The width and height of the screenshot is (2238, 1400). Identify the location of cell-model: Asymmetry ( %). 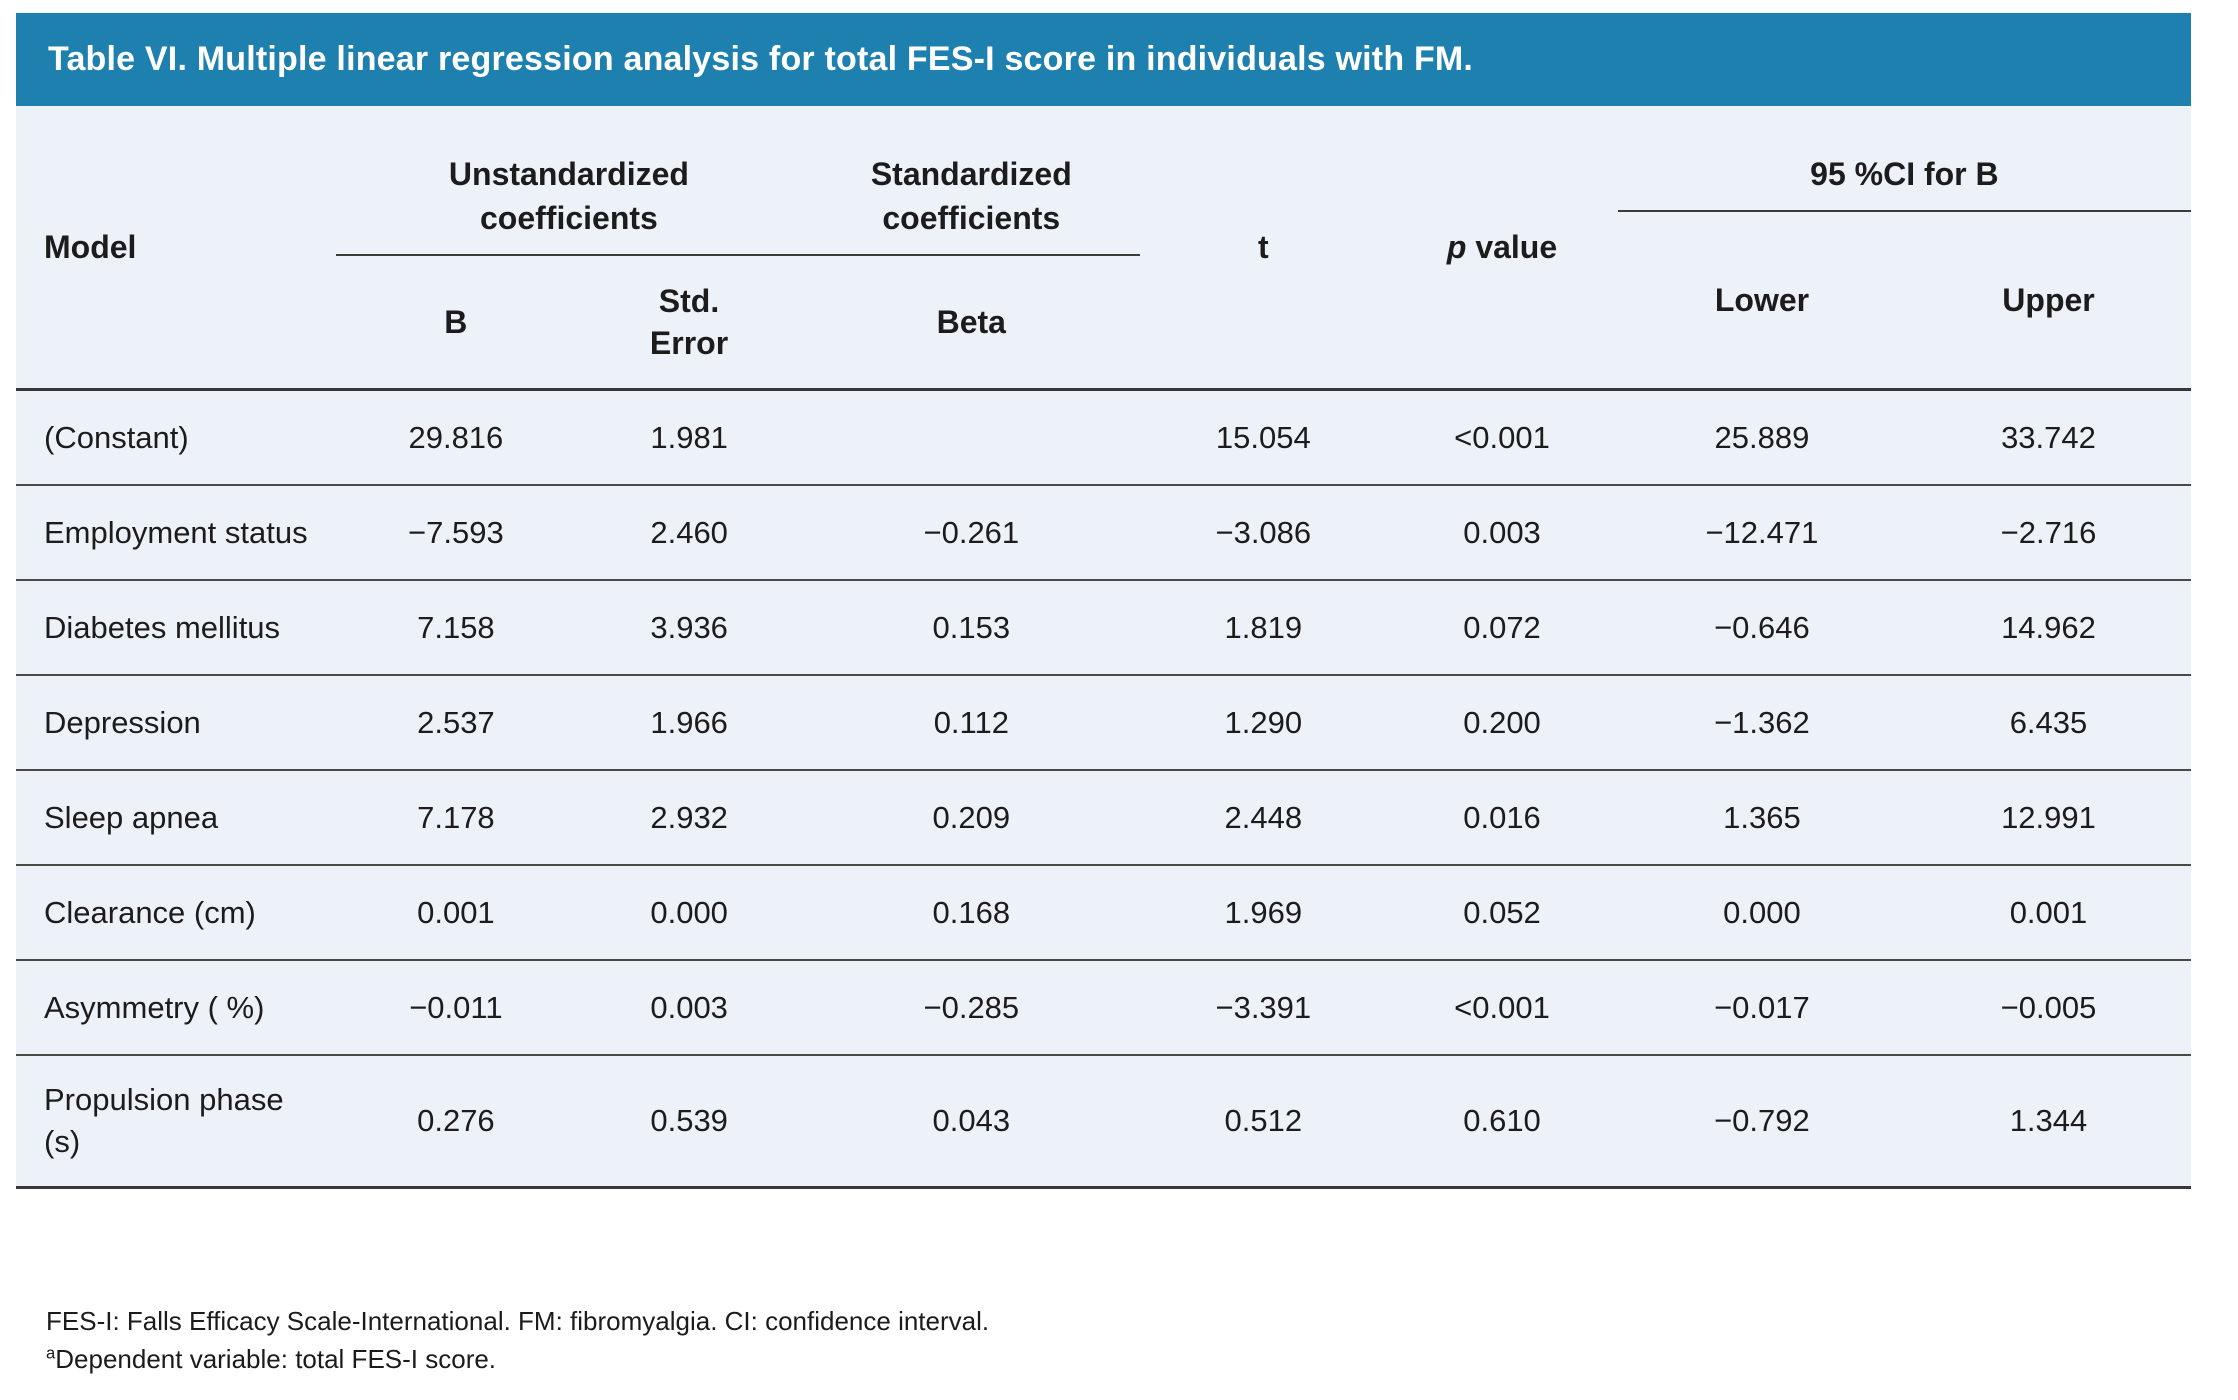
(154, 1007).